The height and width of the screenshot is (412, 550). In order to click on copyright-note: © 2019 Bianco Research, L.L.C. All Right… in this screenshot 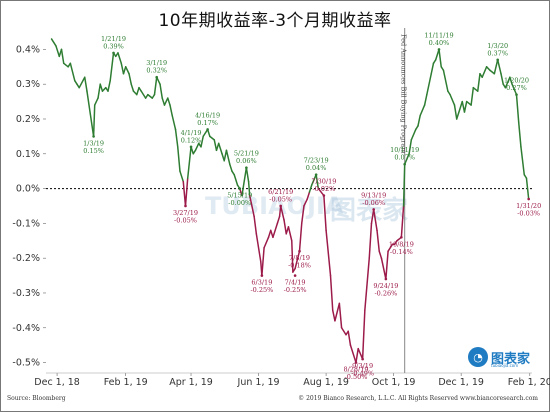, I will do `click(418, 398)`.